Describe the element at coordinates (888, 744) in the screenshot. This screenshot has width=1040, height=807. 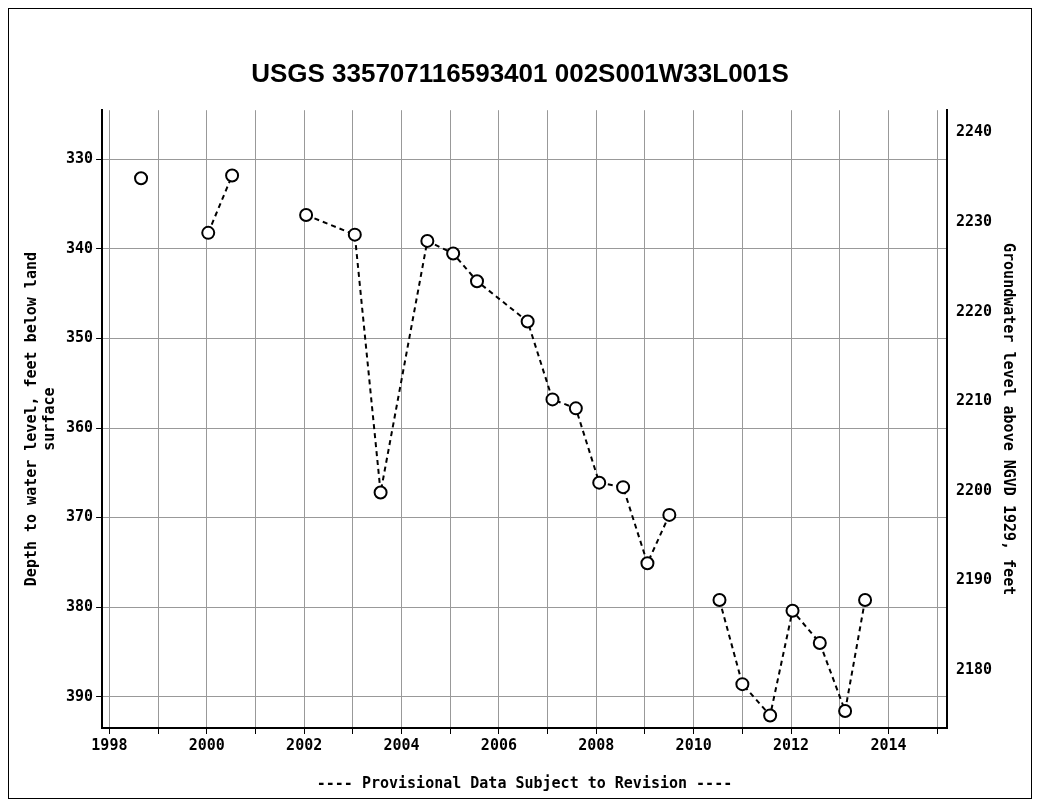
I see `x-tick-label: 2014` at that location.